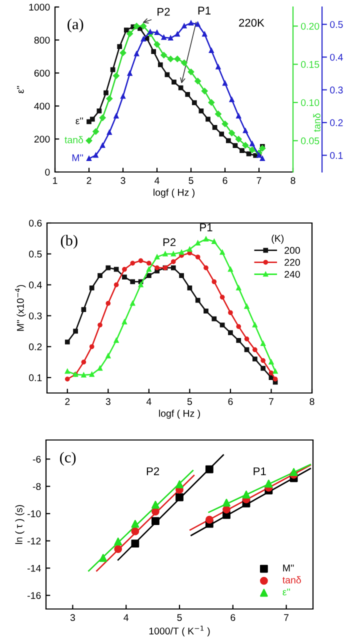  What do you see at coordinates (77, 158) in the screenshot?
I see `series-label: M''` at bounding box center [77, 158].